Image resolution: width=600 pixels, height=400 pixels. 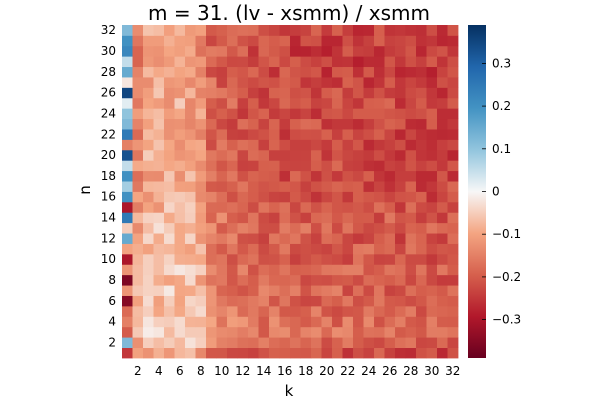 I want to click on y-tick-label: 22, so click(x=108, y=134).